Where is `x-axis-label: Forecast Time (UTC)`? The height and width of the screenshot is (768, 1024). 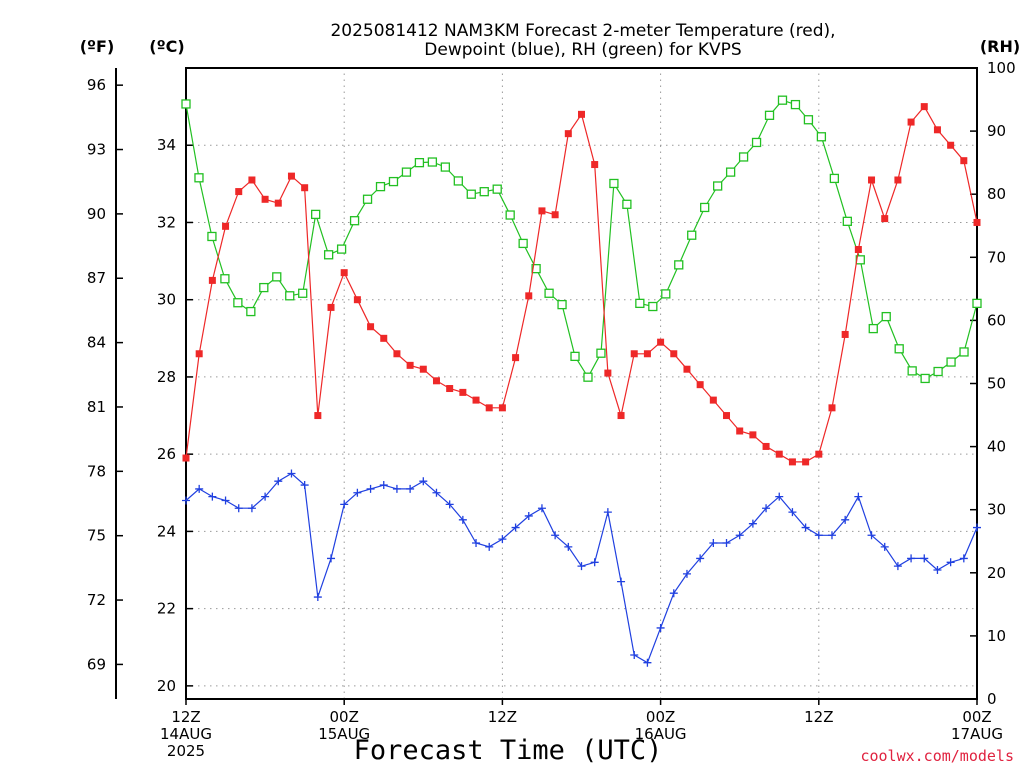 x-axis-label: Forecast Time (UTC) is located at coordinates (508, 750).